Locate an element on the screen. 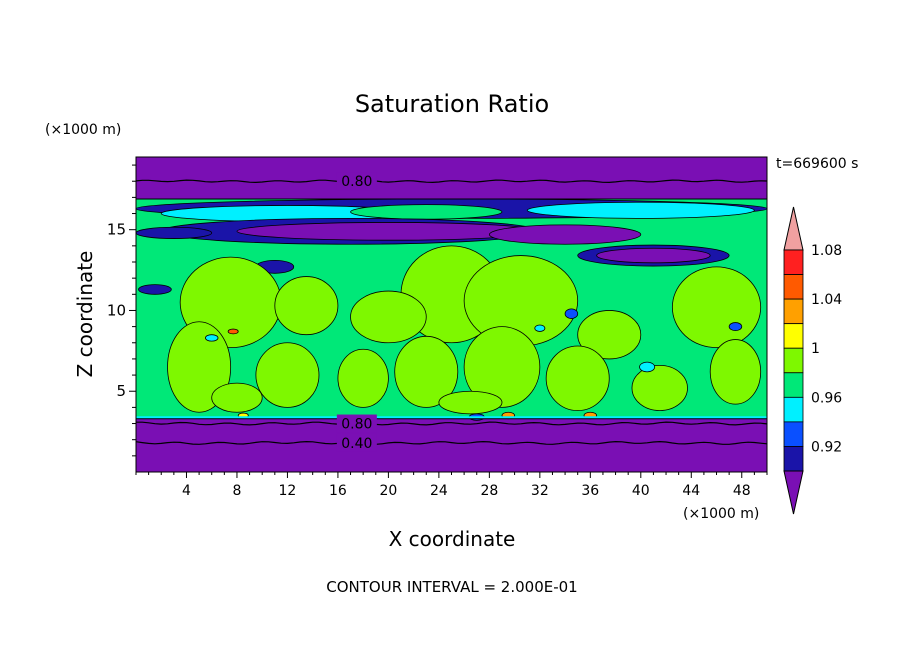 The image size is (904, 654). x-tick-label: 16 is located at coordinates (338, 491).